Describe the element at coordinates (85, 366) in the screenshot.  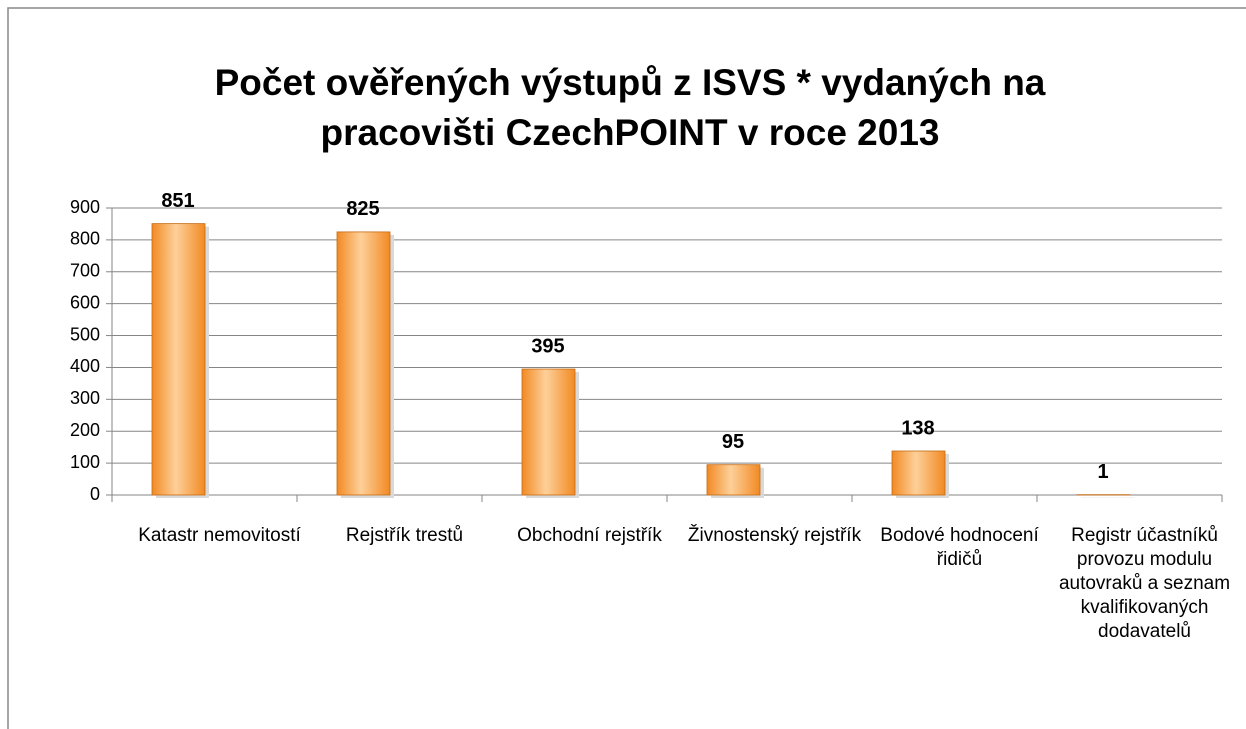
I see `y-tick-label: 400` at that location.